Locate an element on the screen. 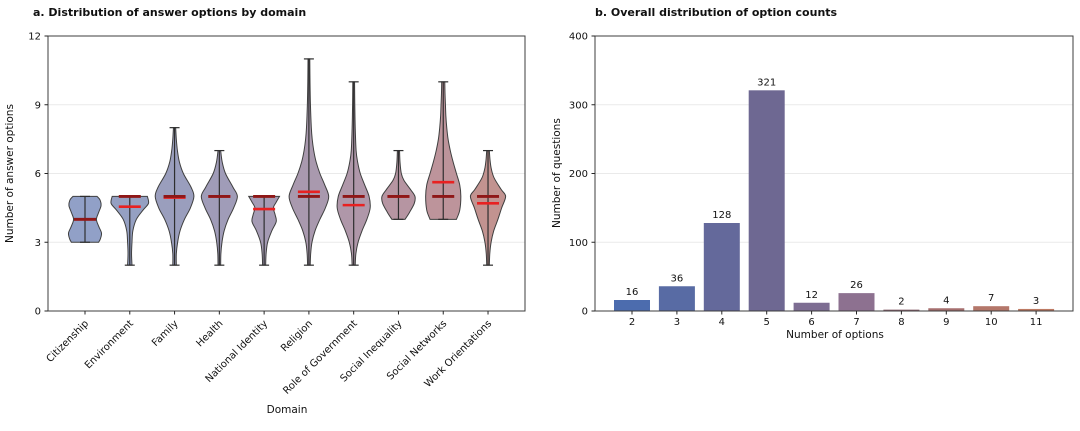 The width and height of the screenshot is (1080, 431). svg-text: 300 is located at coordinates (578, 105).